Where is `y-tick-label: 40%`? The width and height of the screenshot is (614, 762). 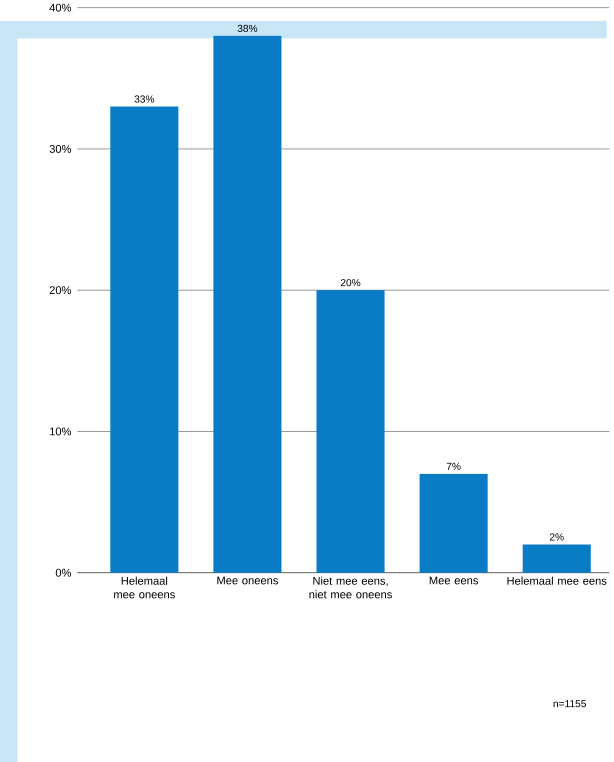 y-tick-label: 40% is located at coordinates (60, 8).